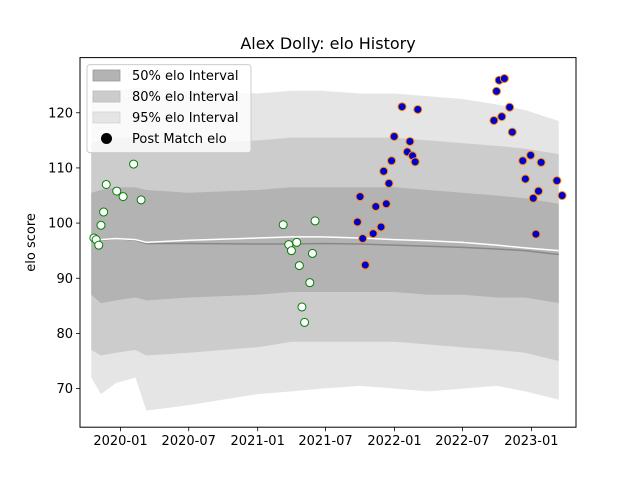 Image resolution: width=640 pixels, height=480 pixels. I want to click on center-lines, so click(325, 246).